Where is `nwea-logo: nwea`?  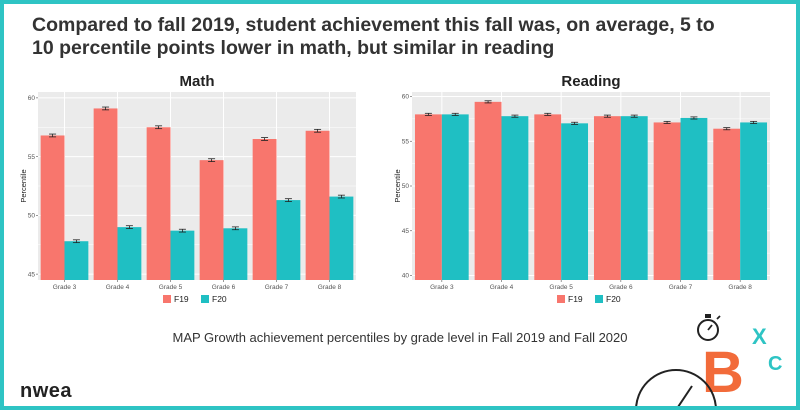
nwea-logo: nwea is located at coordinates (46, 391).